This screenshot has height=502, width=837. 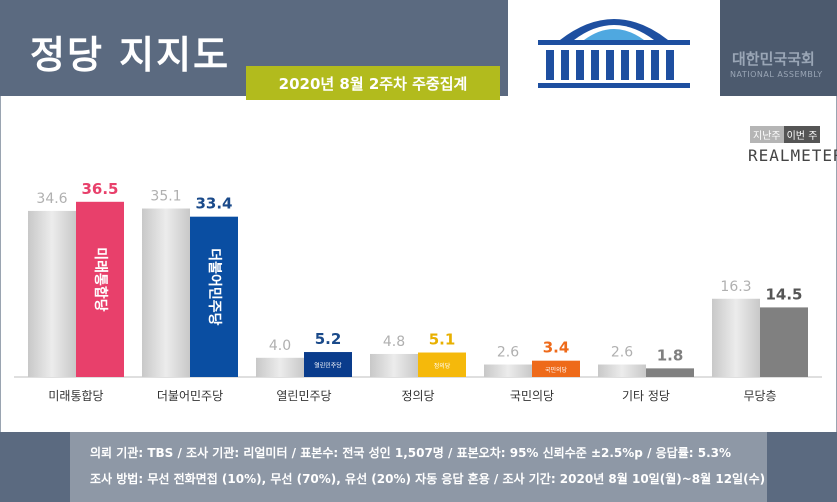 What do you see at coordinates (214, 286) in the screenshot?
I see `party-logo-text: 더불어민주당` at bounding box center [214, 286].